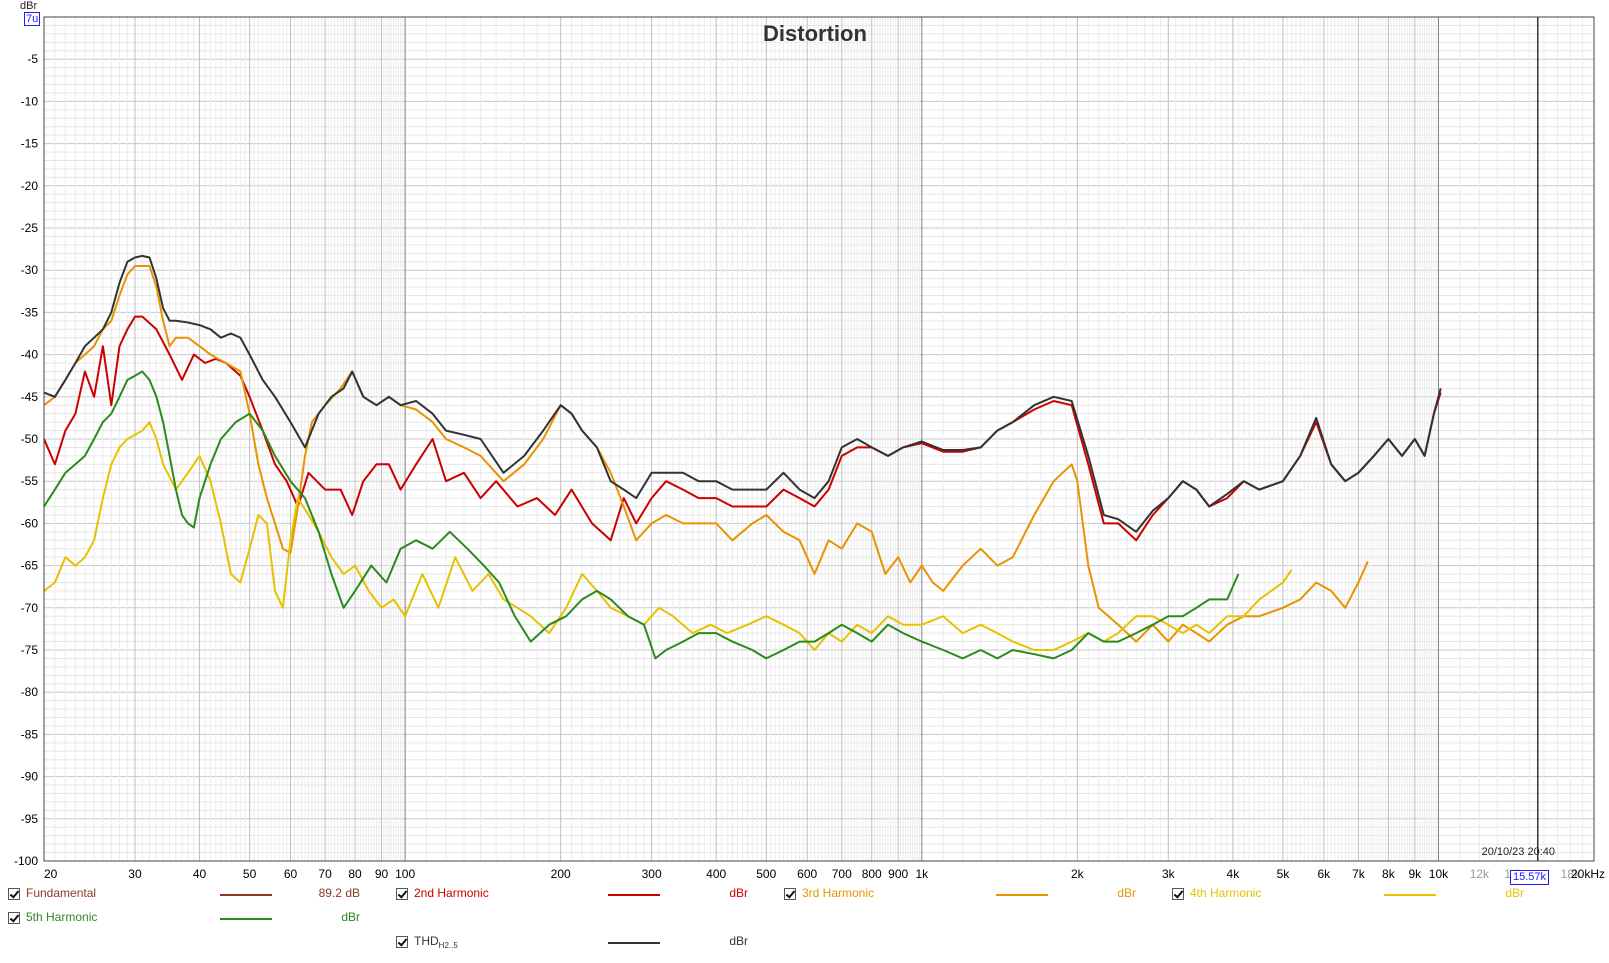  Describe the element at coordinates (339, 893) in the screenshot. I see `legend-value-fundamental: 89.2 dB` at that location.